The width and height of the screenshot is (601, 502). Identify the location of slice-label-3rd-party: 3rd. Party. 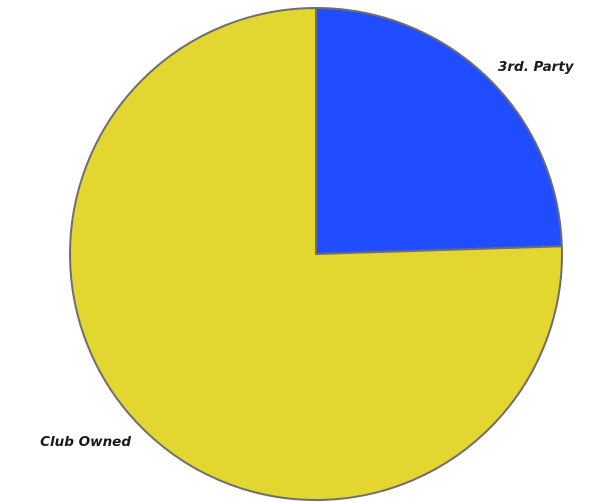
(536, 67).